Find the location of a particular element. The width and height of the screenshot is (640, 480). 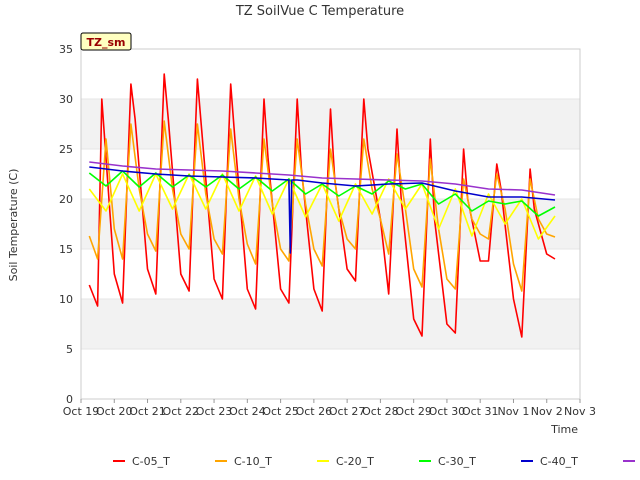

x-tick-label: Oct 31 is located at coordinates (480, 411).